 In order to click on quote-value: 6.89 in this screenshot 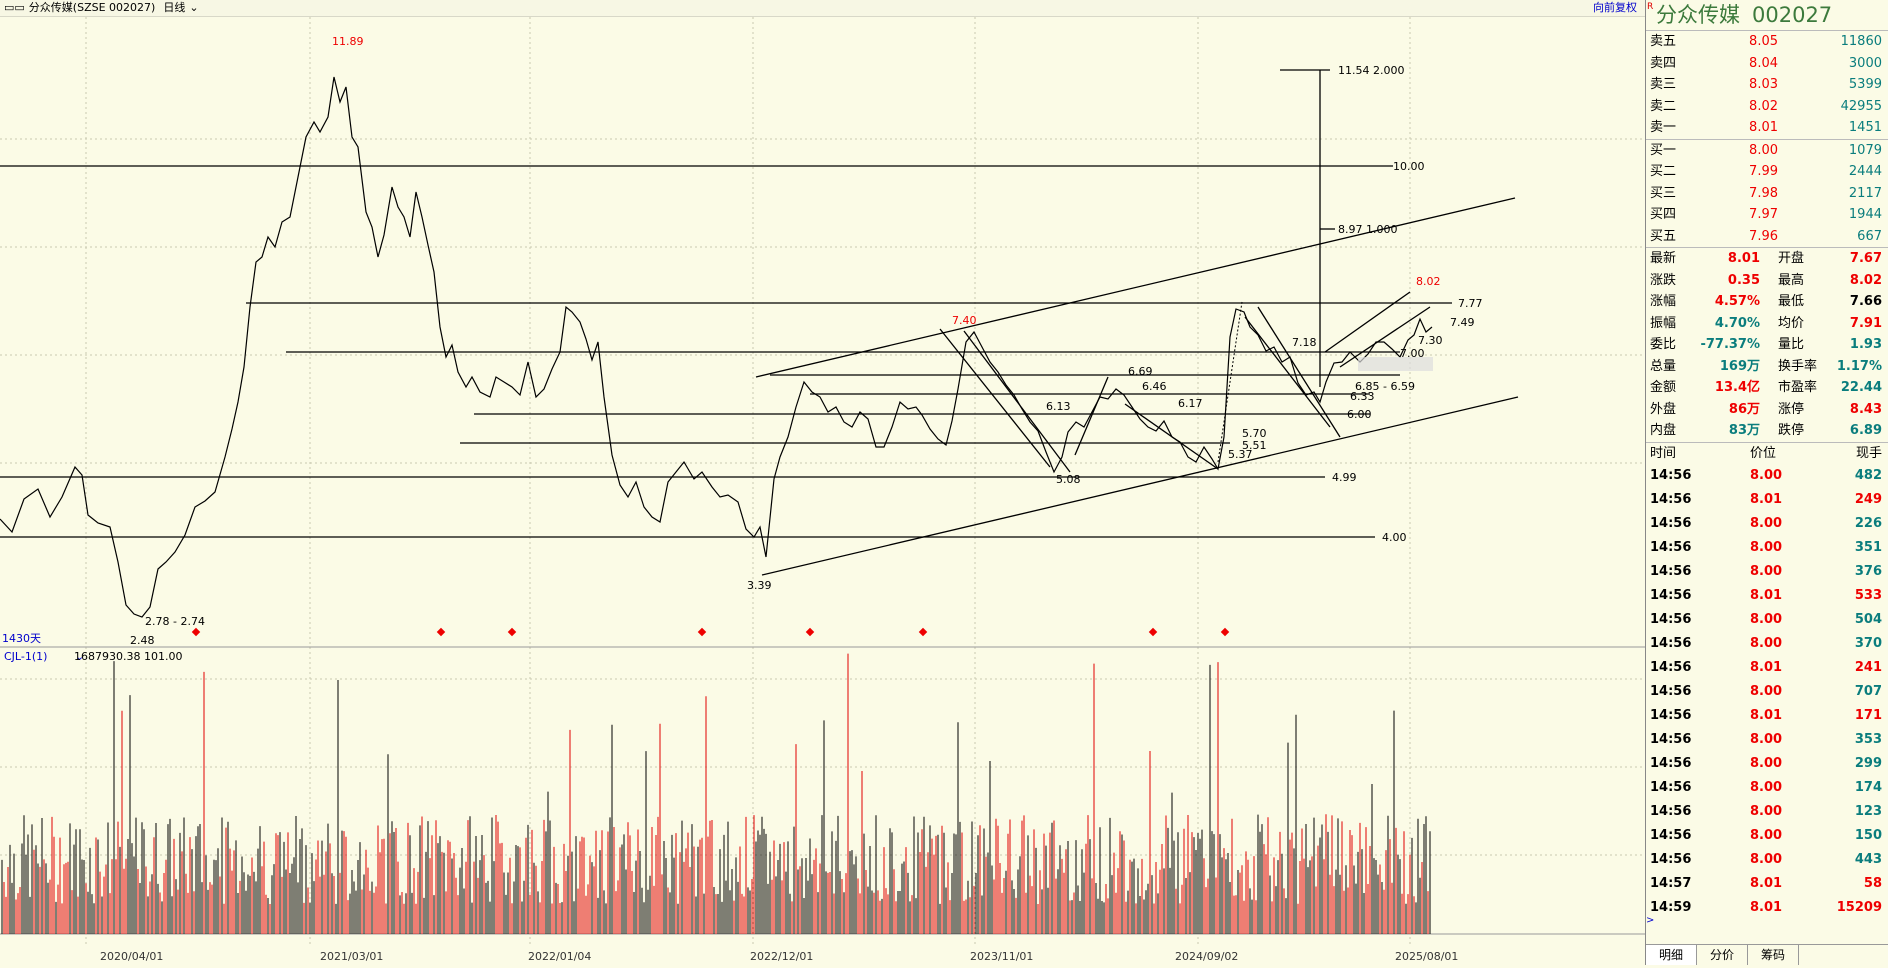, I will do `click(1865, 430)`.